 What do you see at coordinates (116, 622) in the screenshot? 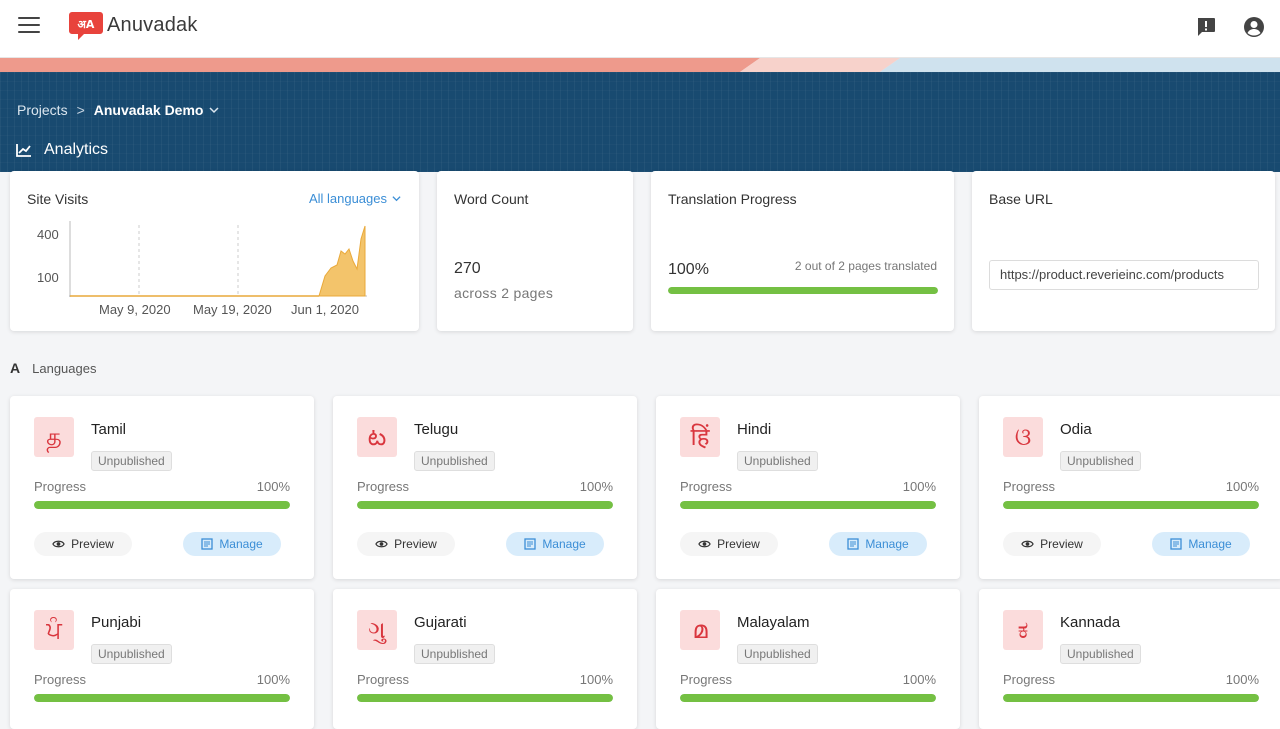
I see `language-name: Punjabi` at bounding box center [116, 622].